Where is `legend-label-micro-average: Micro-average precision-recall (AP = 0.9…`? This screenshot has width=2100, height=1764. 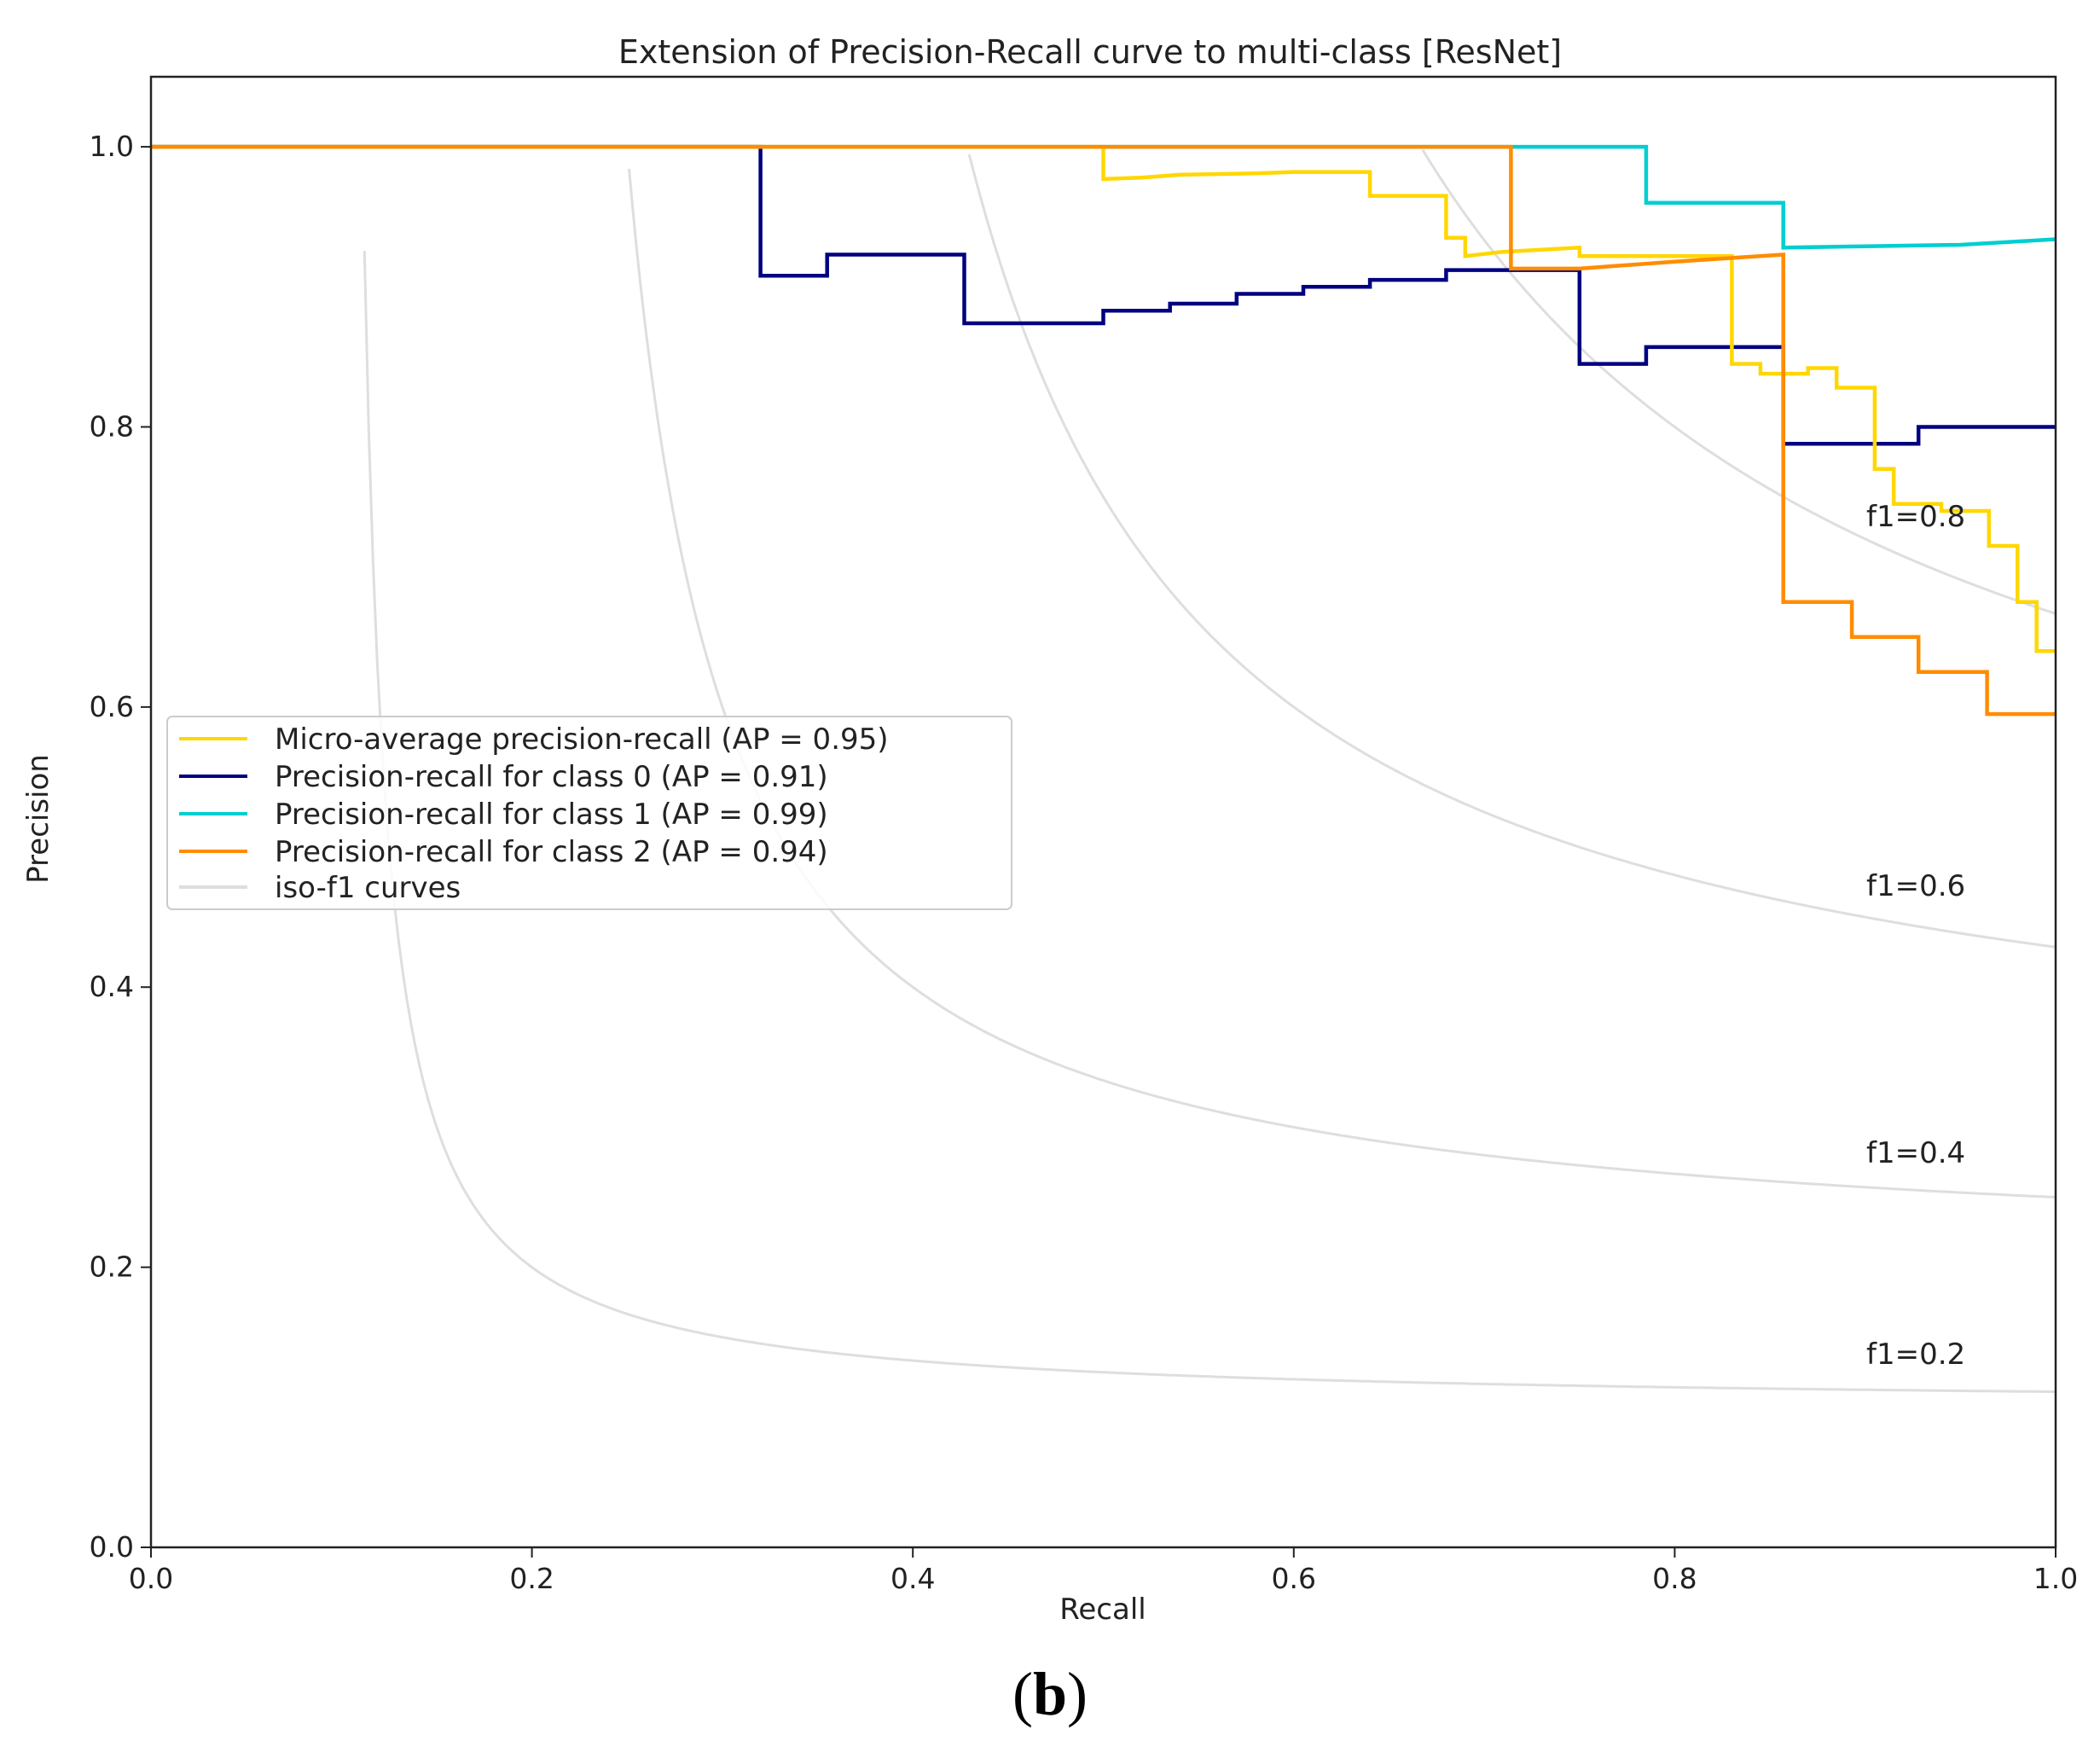 legend-label-micro-average: Micro-average precision-recall (AP = 0.9… is located at coordinates (582, 739).